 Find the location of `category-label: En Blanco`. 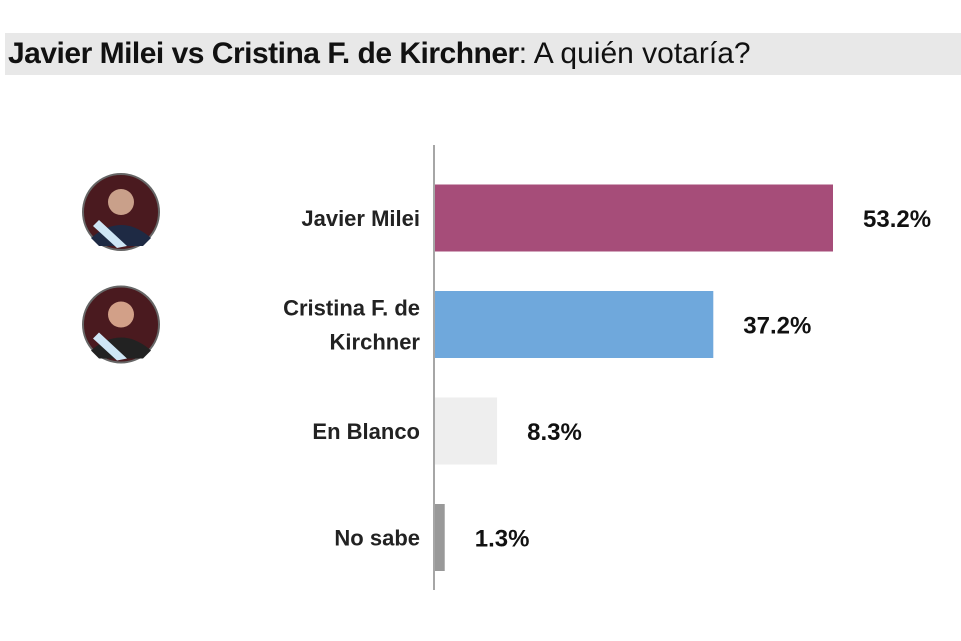

category-label: En Blanco is located at coordinates (366, 431).